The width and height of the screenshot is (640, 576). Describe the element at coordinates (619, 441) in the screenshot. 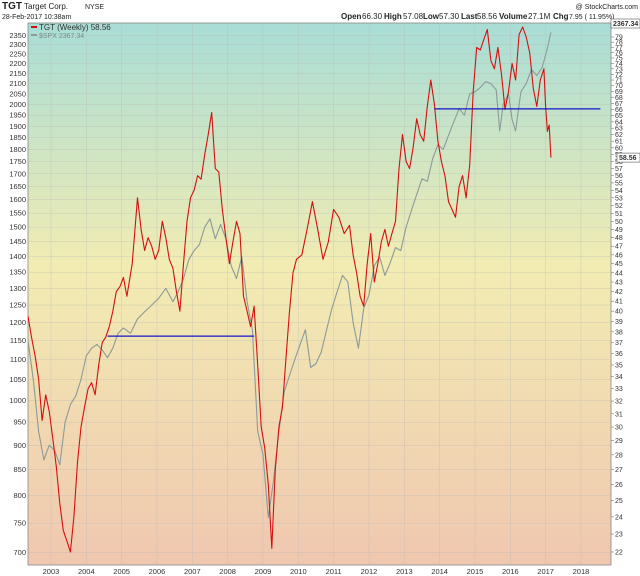

I see `right-tick-label: 29` at that location.